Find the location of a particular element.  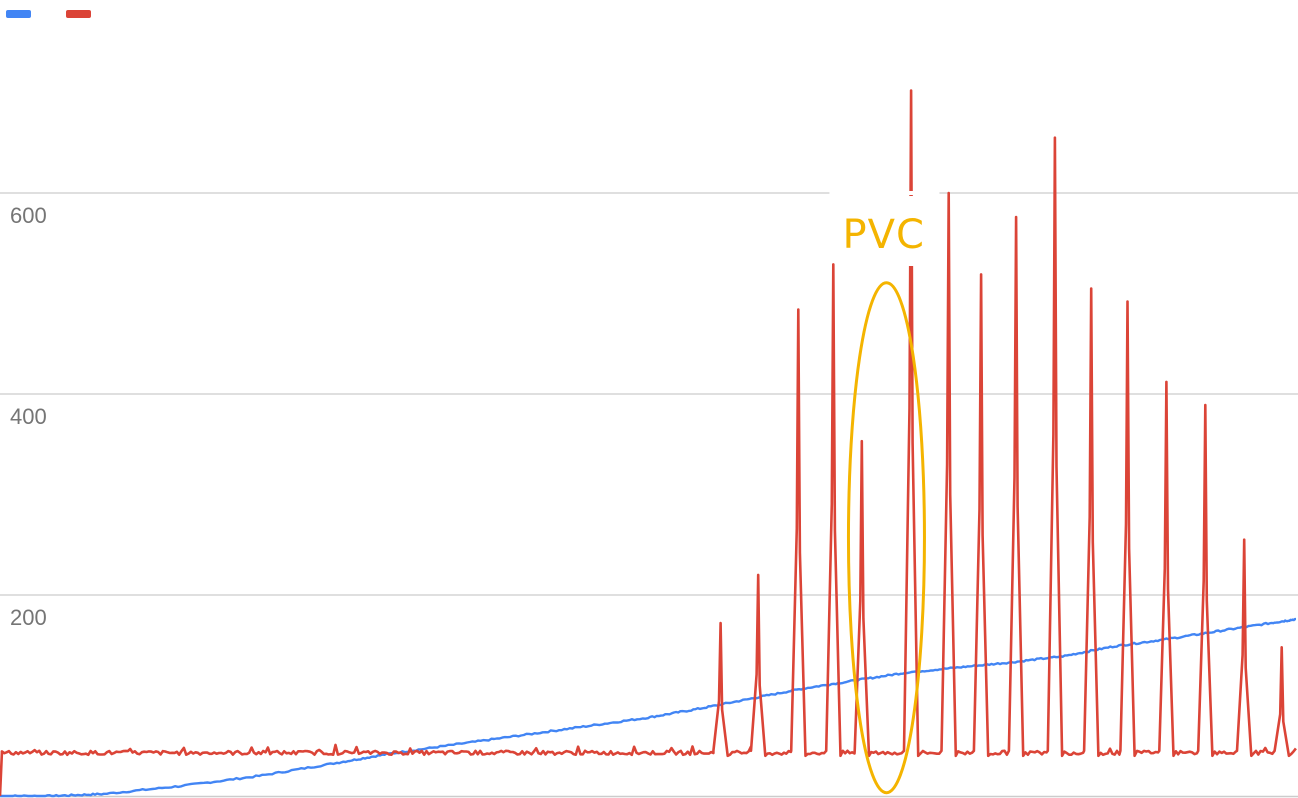

legend-swatch-red is located at coordinates (78, 14).